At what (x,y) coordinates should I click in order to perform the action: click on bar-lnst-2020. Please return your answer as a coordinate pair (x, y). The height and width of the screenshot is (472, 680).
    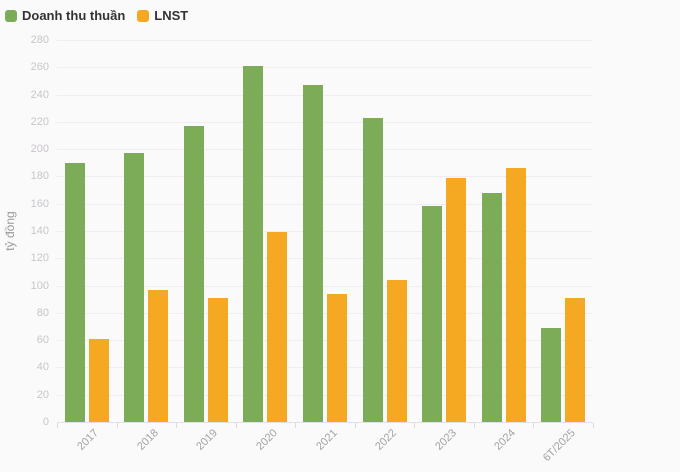
    Looking at the image, I should click on (277, 327).